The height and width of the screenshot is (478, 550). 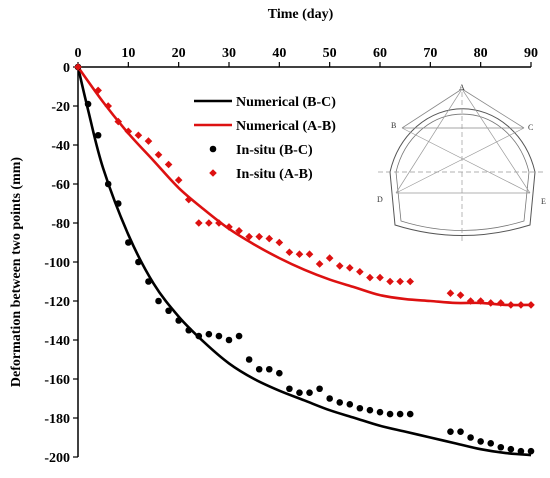 I want to click on inset-point-label: D, so click(x=380, y=199).